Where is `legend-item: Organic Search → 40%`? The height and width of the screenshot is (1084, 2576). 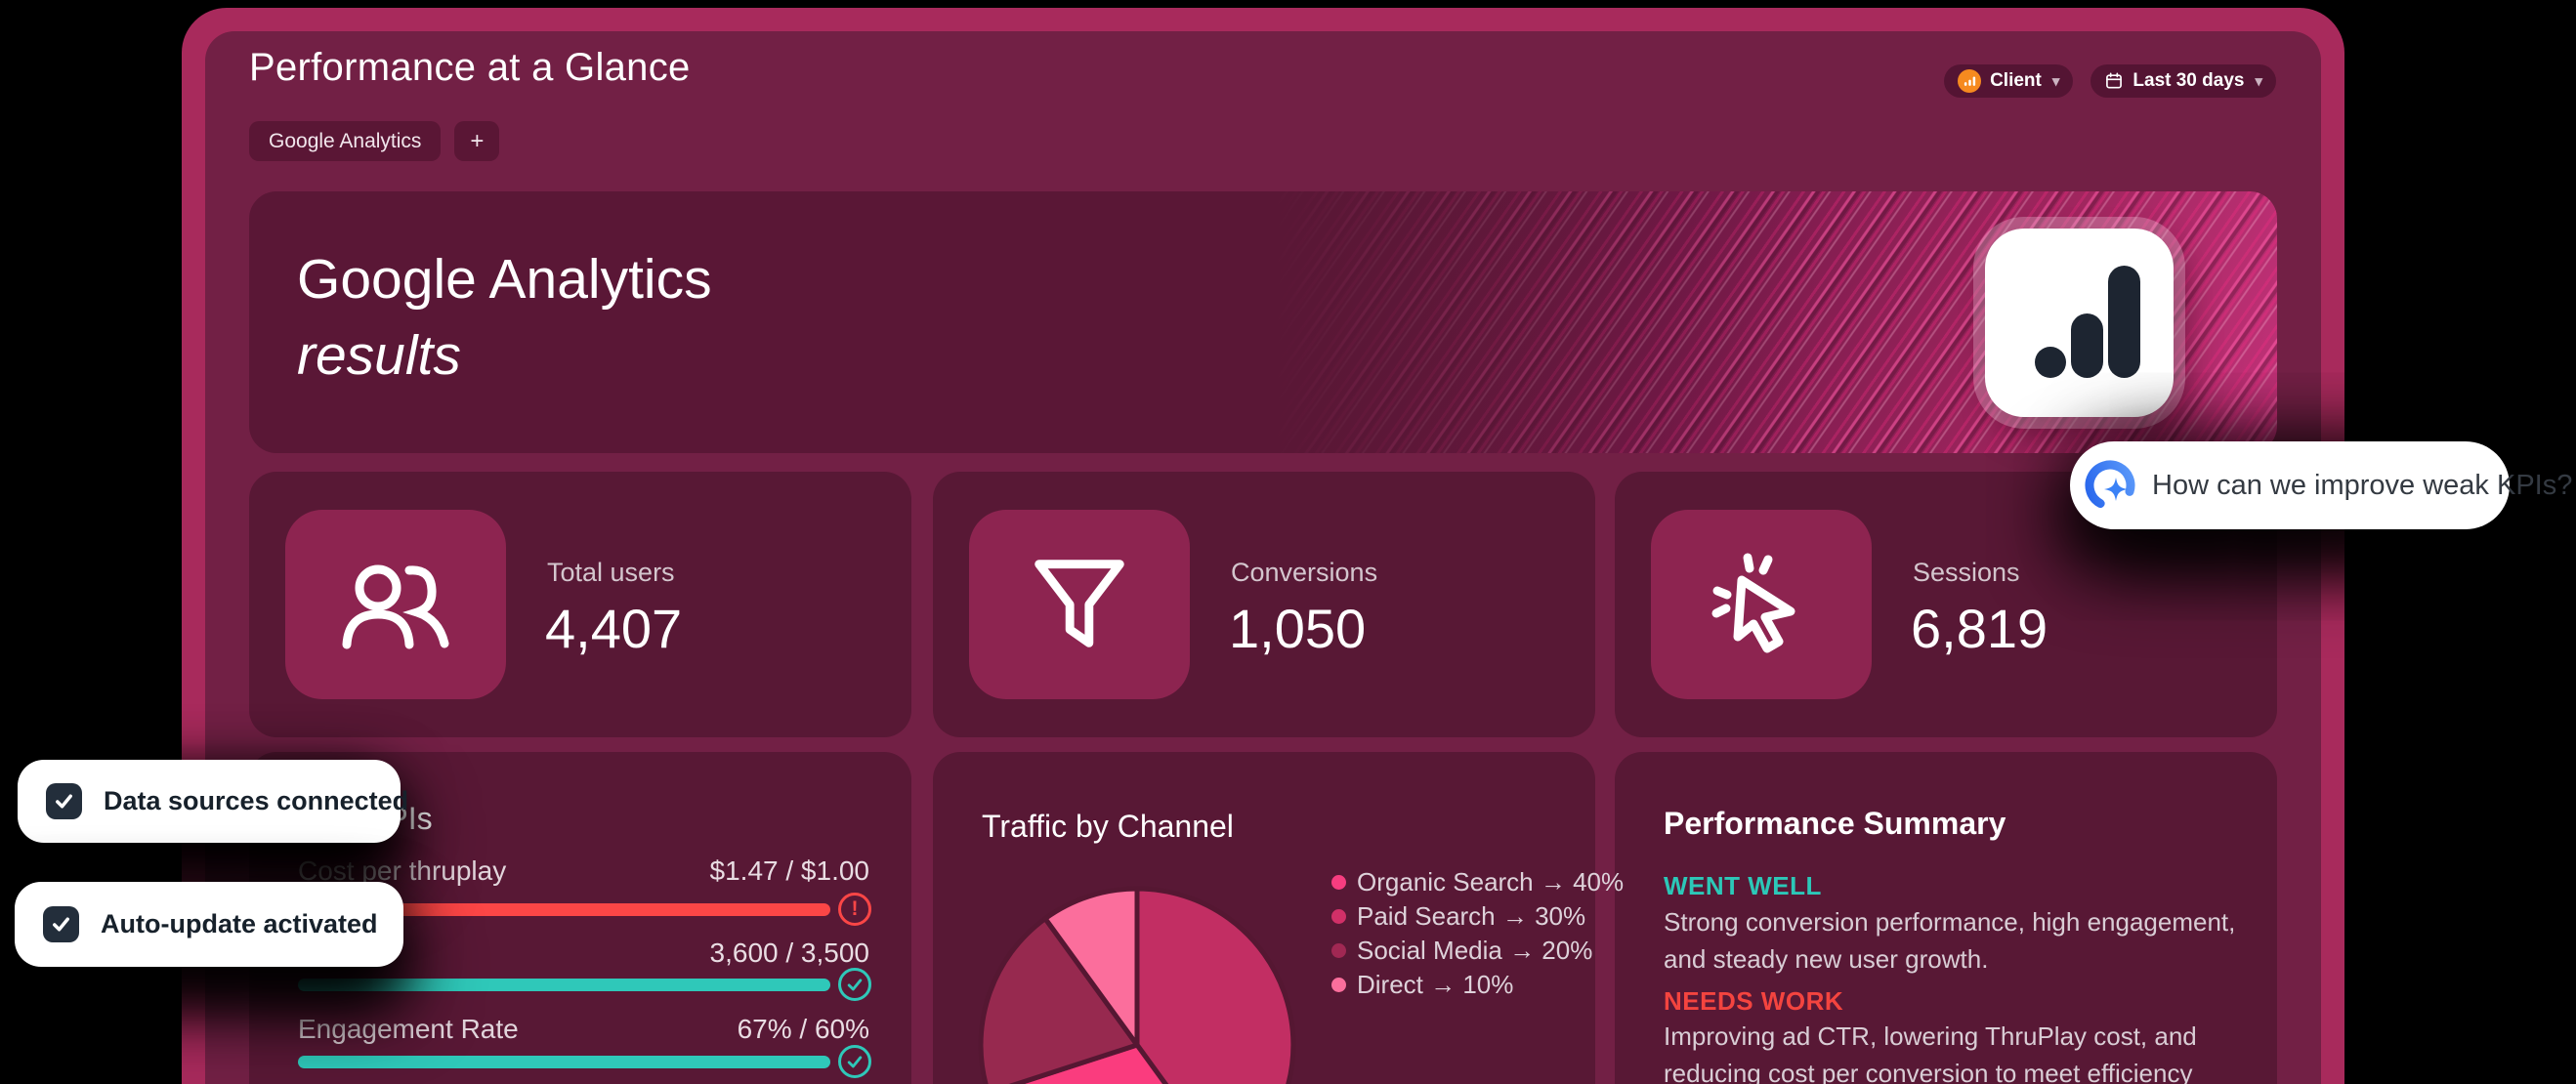 legend-item: Organic Search → 40% is located at coordinates (1477, 882).